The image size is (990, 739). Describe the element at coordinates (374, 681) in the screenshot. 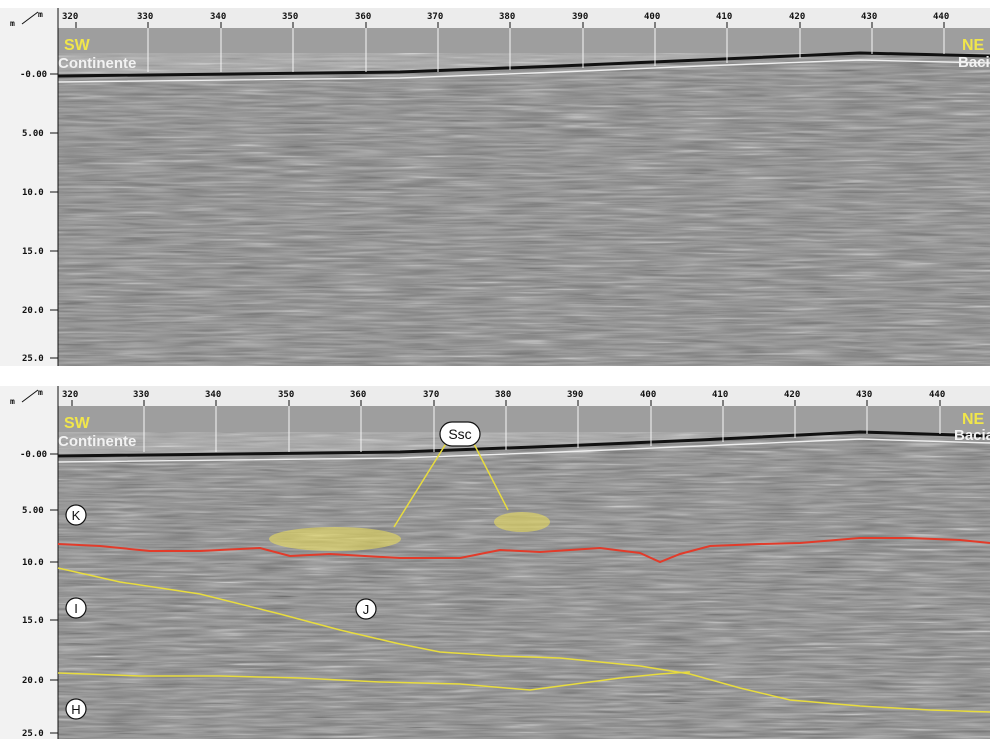

I see `yellow-horizon-h` at that location.